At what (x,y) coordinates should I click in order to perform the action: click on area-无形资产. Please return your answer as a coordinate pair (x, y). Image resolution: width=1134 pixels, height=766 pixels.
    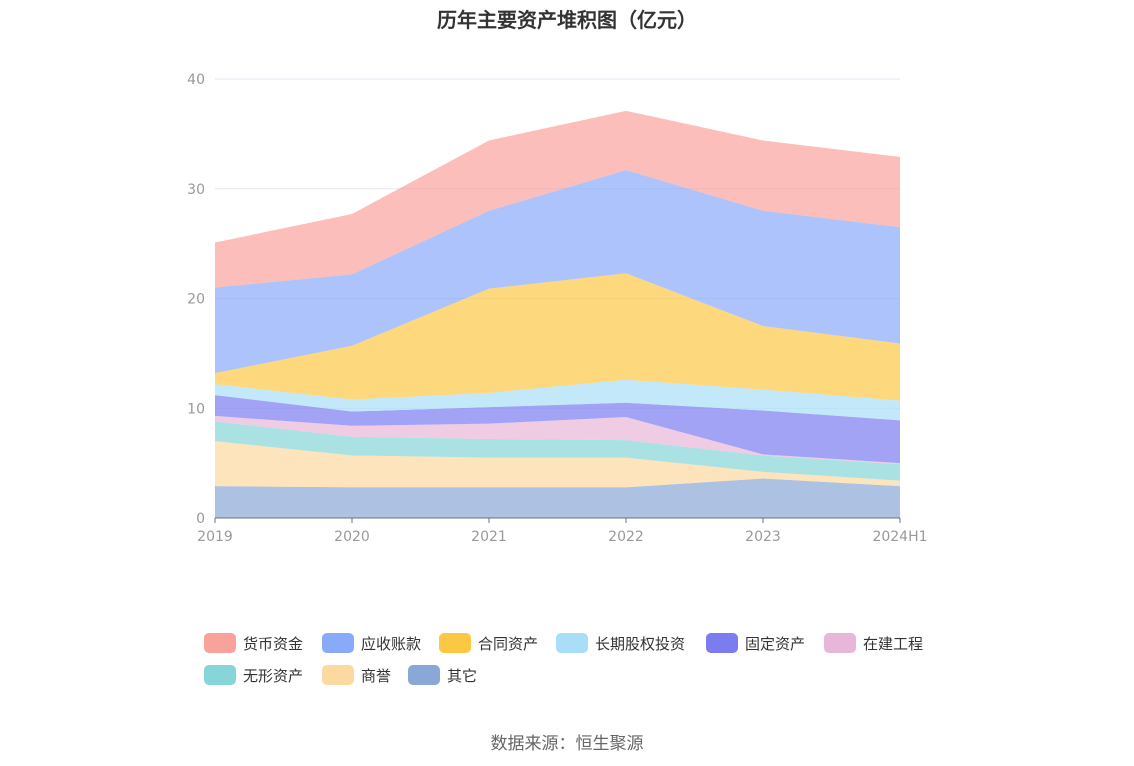
    Looking at the image, I should click on (557, 451).